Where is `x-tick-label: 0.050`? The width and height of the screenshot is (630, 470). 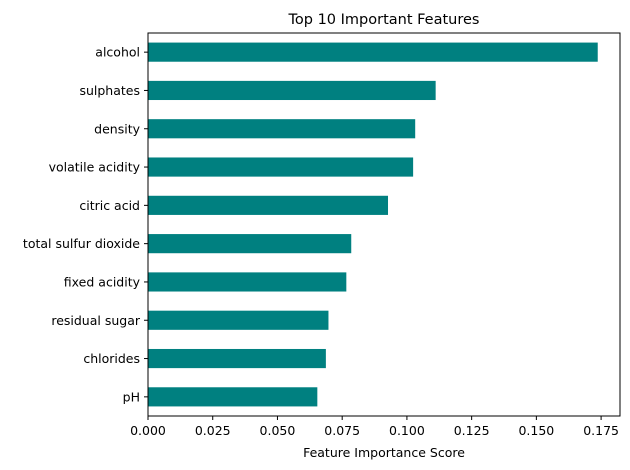 x-tick-label: 0.050 is located at coordinates (278, 430).